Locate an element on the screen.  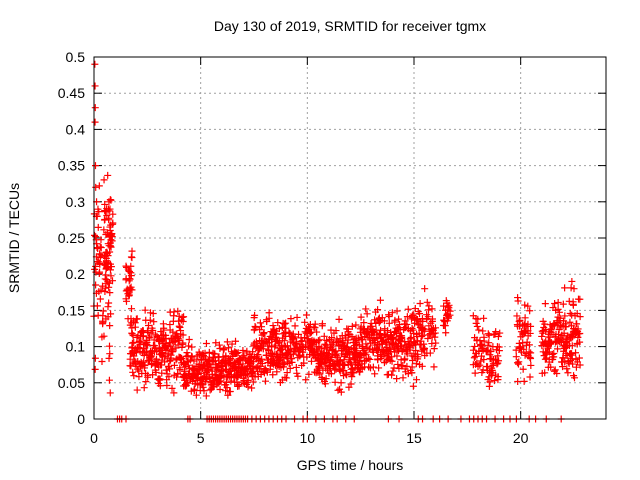
x-tick-label: 0 is located at coordinates (94, 438).